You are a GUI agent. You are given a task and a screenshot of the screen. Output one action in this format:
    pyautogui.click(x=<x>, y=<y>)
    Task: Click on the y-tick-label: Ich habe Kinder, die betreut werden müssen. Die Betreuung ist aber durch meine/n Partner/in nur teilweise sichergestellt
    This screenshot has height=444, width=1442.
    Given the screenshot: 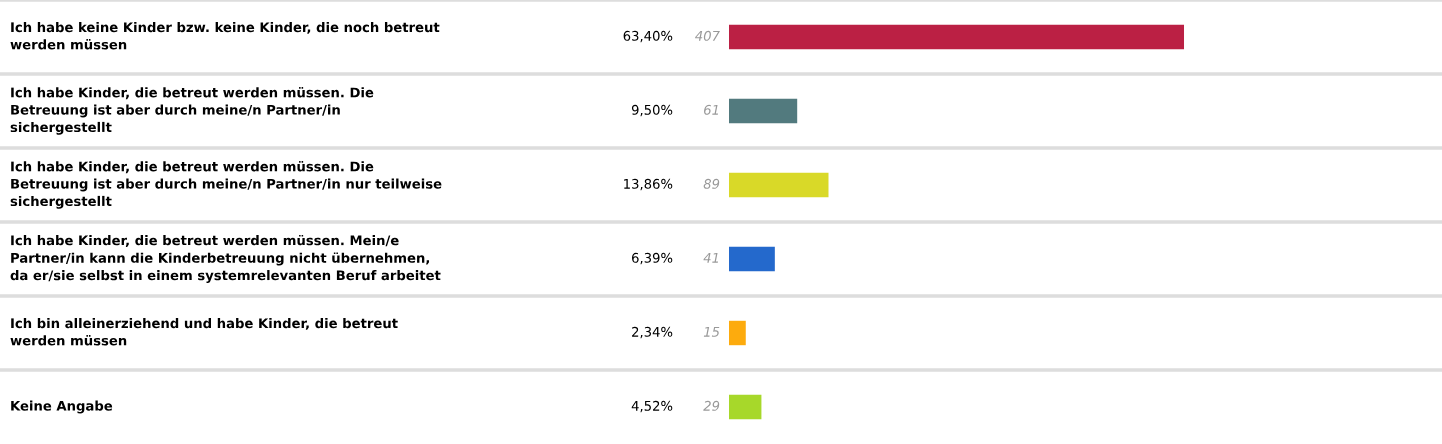 What is the action you would take?
    pyautogui.click(x=226, y=185)
    